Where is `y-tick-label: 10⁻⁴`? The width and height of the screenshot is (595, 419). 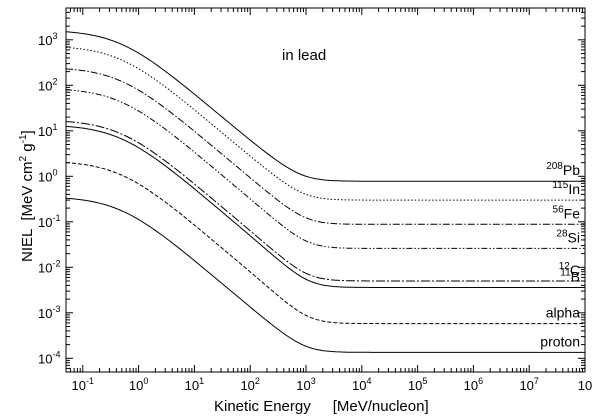
y-tick-label: 10⁻⁴ is located at coordinates (49, 357).